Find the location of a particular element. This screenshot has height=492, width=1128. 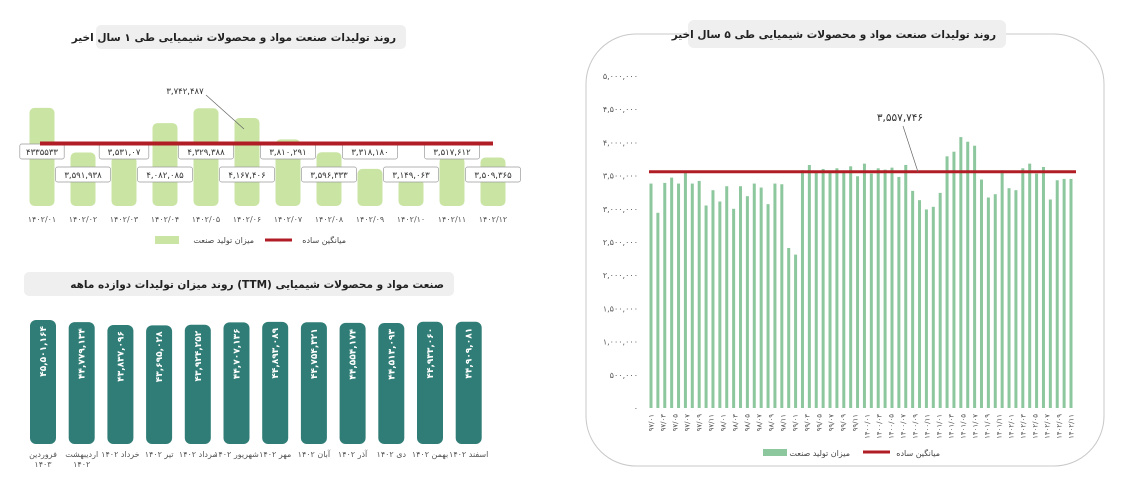

chart3-x-tick: ۹۷/۰۱ is located at coordinates (652, 422).